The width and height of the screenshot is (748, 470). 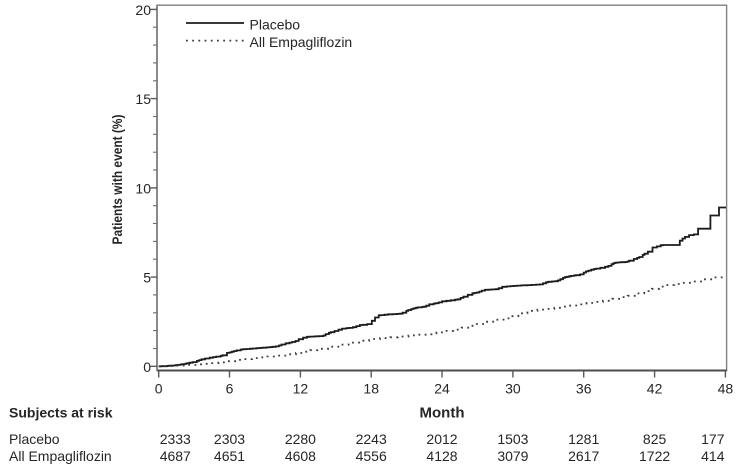 I want to click on svg-text: 42, so click(x=655, y=389).